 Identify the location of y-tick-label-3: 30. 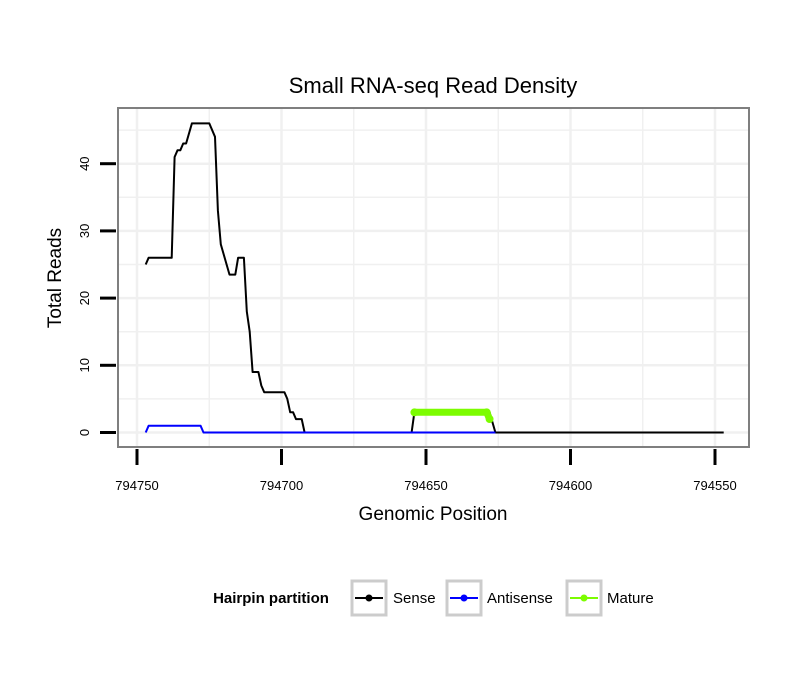
(84, 231).